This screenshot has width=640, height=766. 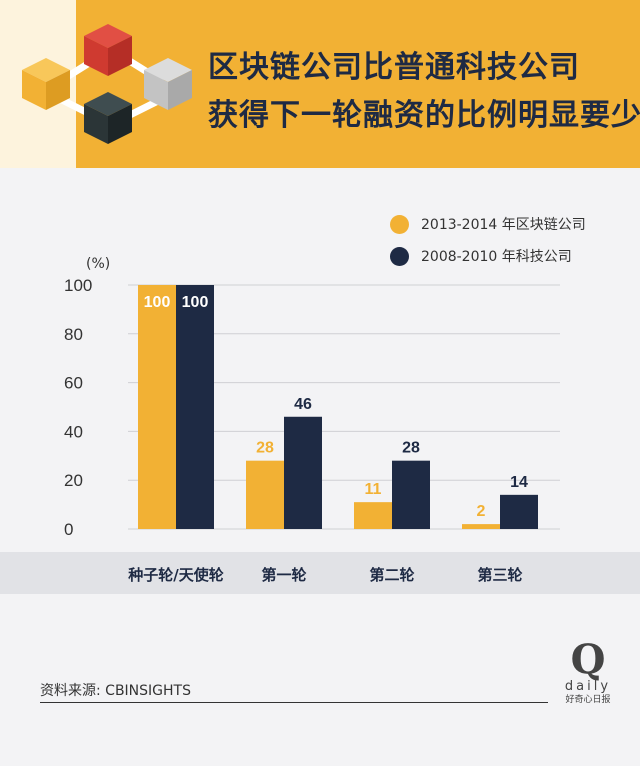 I want to click on y-tick-label: 40, so click(x=73, y=431).